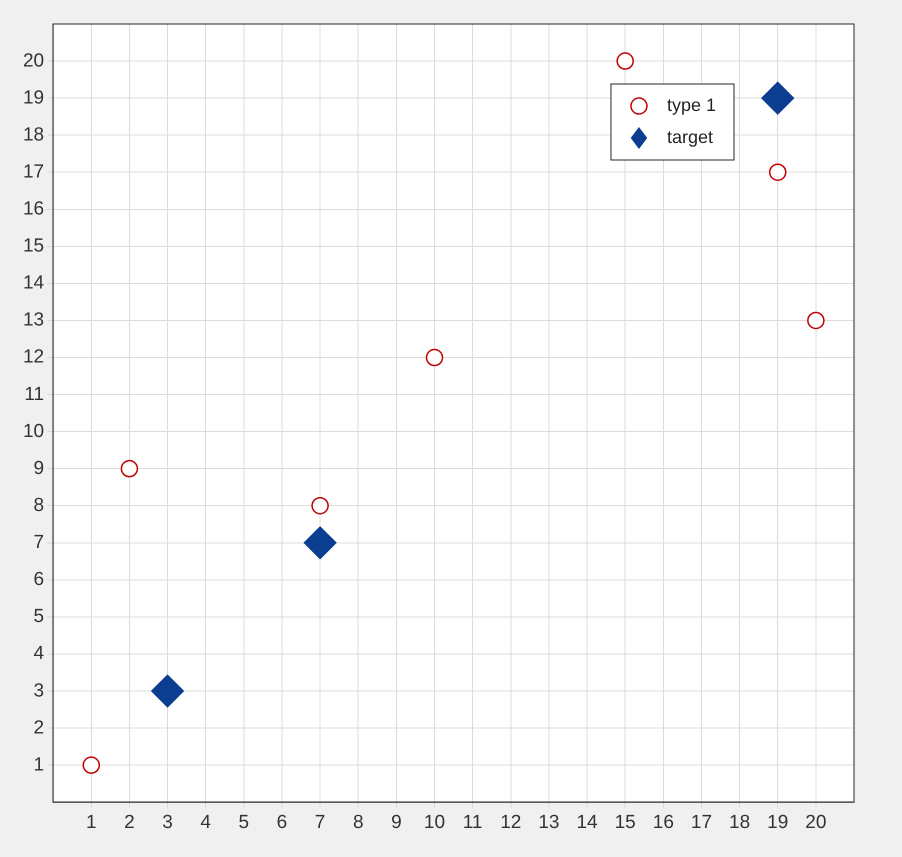 This screenshot has width=902, height=857. What do you see at coordinates (39, 617) in the screenshot?
I see `y-tick-label: 5` at bounding box center [39, 617].